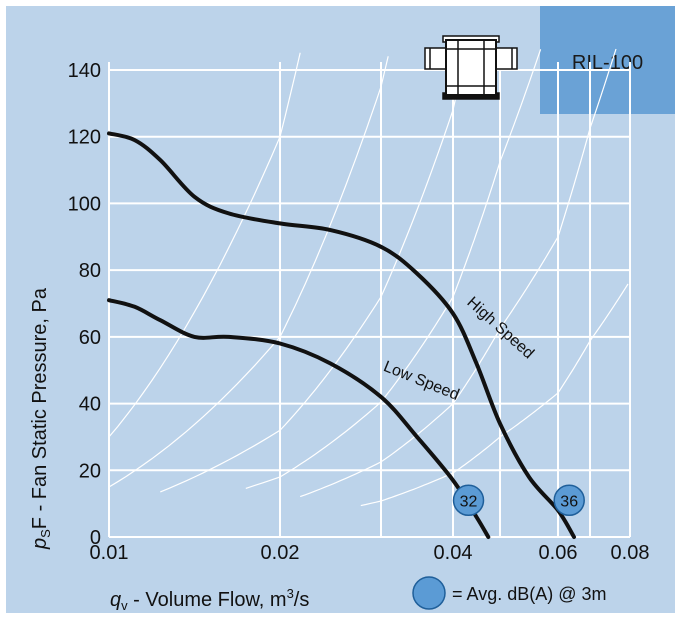  Describe the element at coordinates (518, 500) in the screenshot. I see `sound-markers: 32 36` at that location.